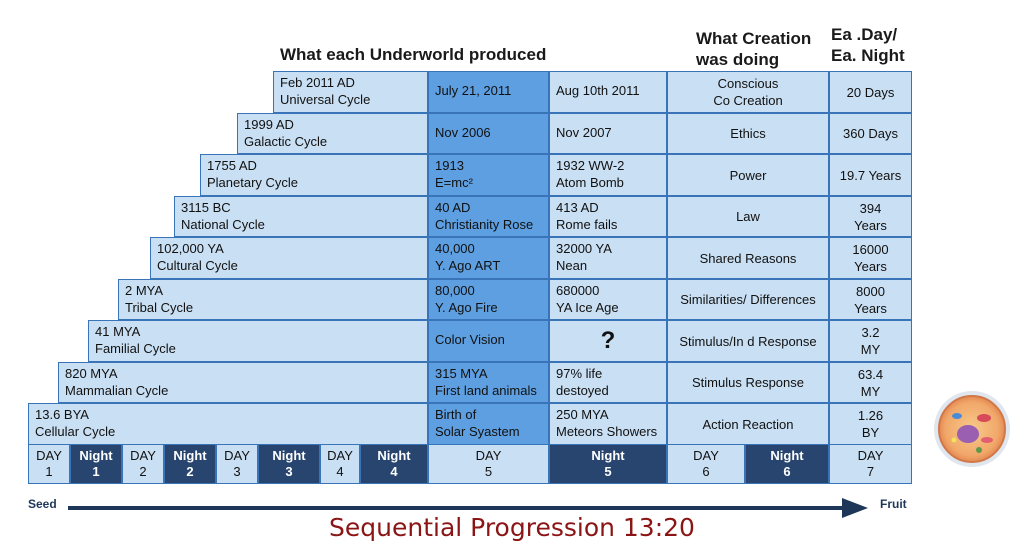  Describe the element at coordinates (197, 265) in the screenshot. I see `cycle-cell-line: Cultural Cycle` at that location.